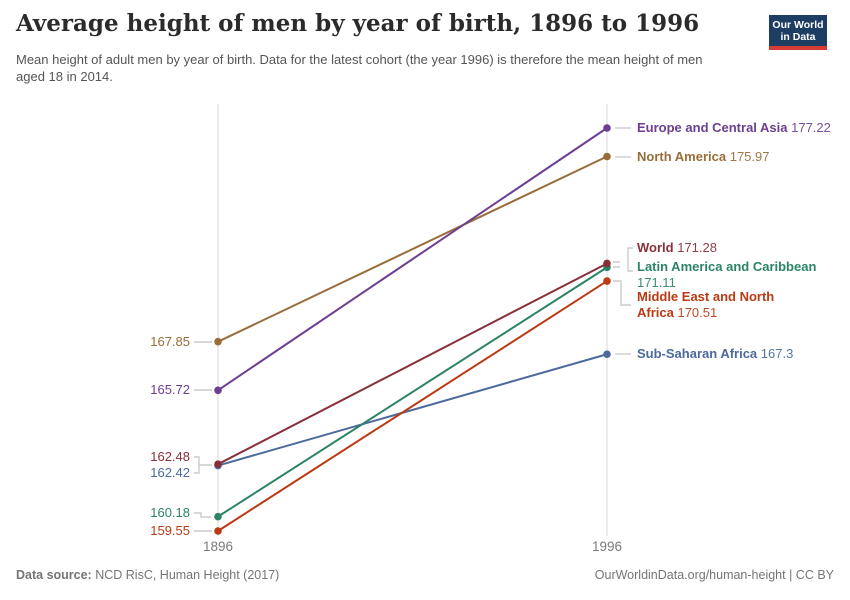  I want to click on start-value-label-north-america: 167.85, so click(170, 341).